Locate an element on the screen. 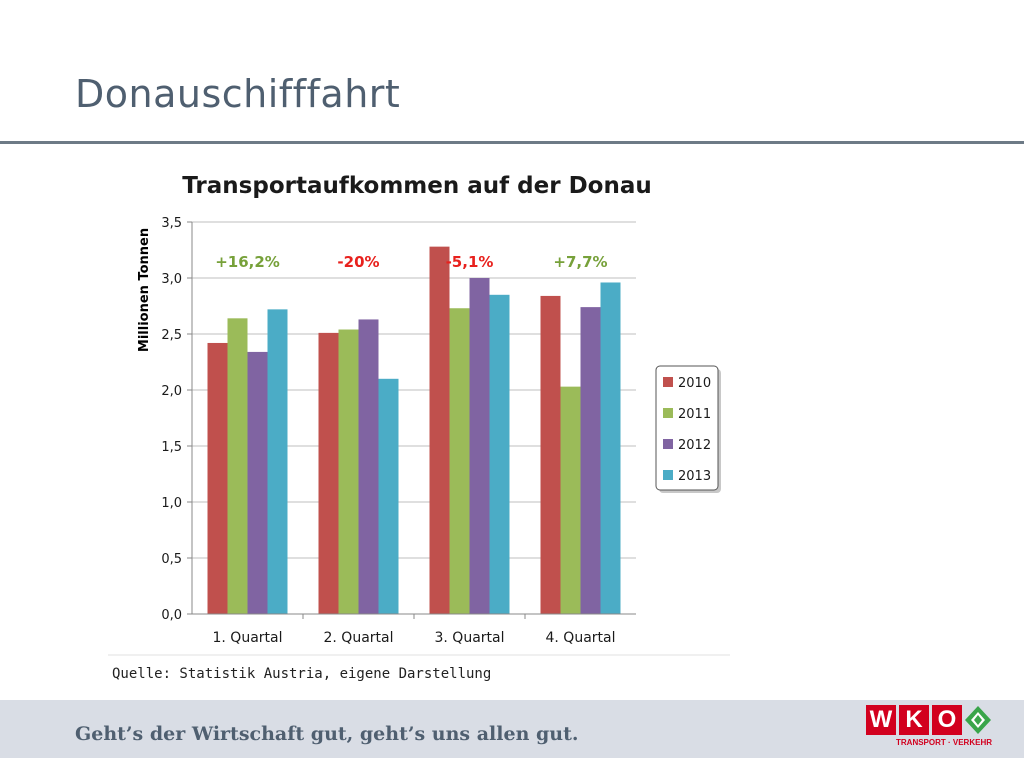 The height and width of the screenshot is (768, 1024). logo-letter-o: O is located at coordinates (947, 720).